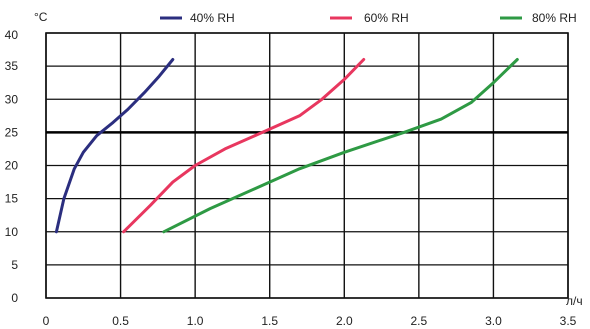 The image size is (590, 329). What do you see at coordinates (269, 321) in the screenshot?
I see `x-tick-label: 1.5` at bounding box center [269, 321].